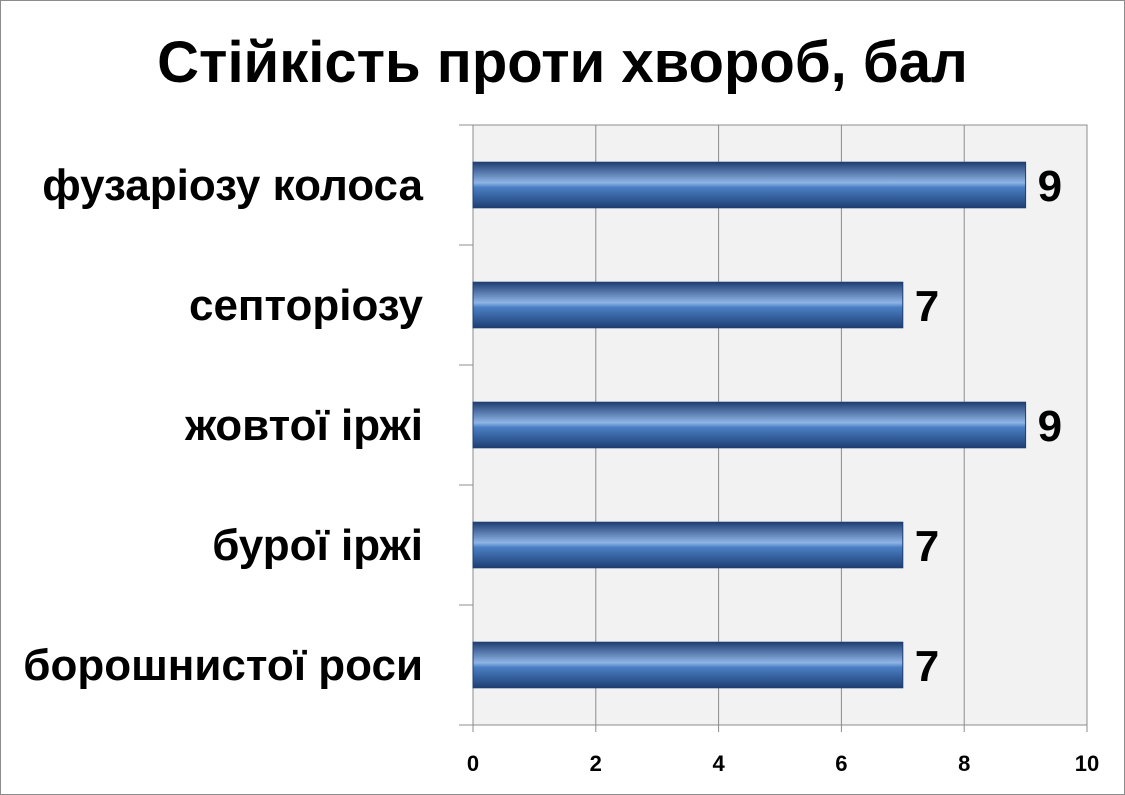  I want to click on x-tick-label: 4, so click(718, 763).